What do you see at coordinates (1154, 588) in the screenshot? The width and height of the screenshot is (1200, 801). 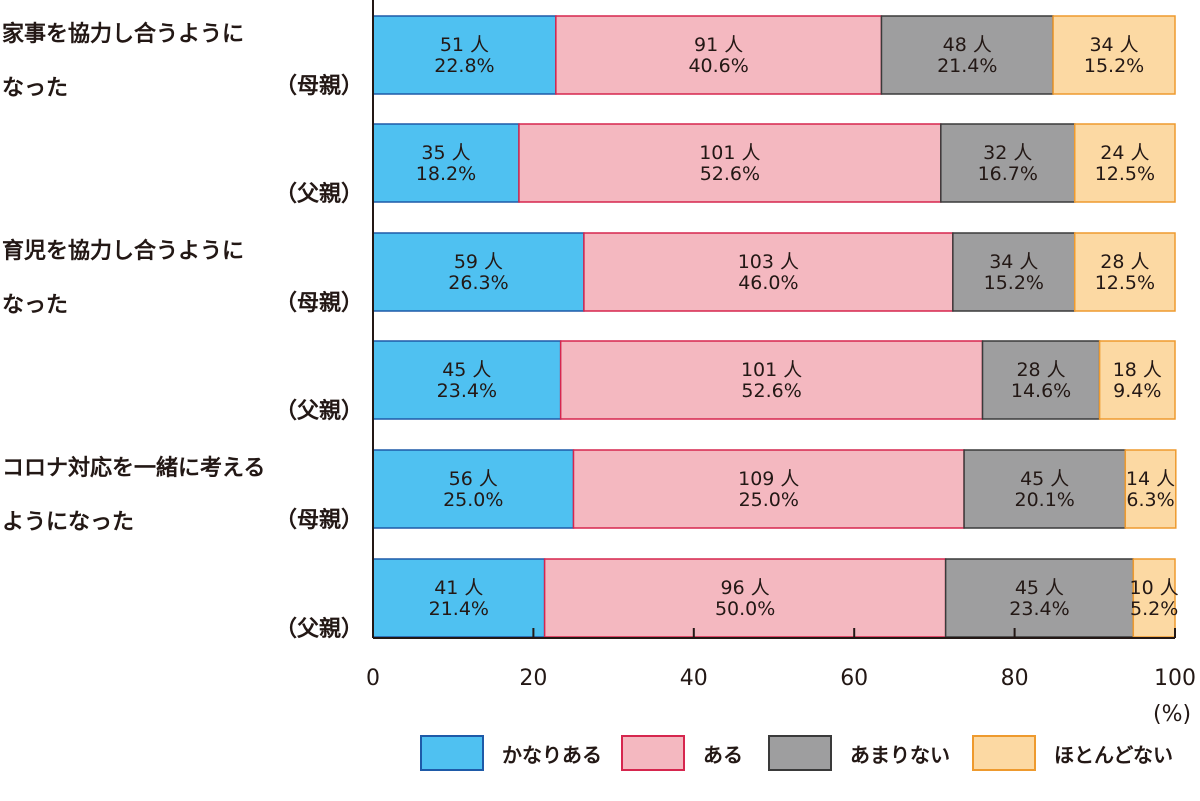 I see `data-label-count: 10 人` at bounding box center [1154, 588].